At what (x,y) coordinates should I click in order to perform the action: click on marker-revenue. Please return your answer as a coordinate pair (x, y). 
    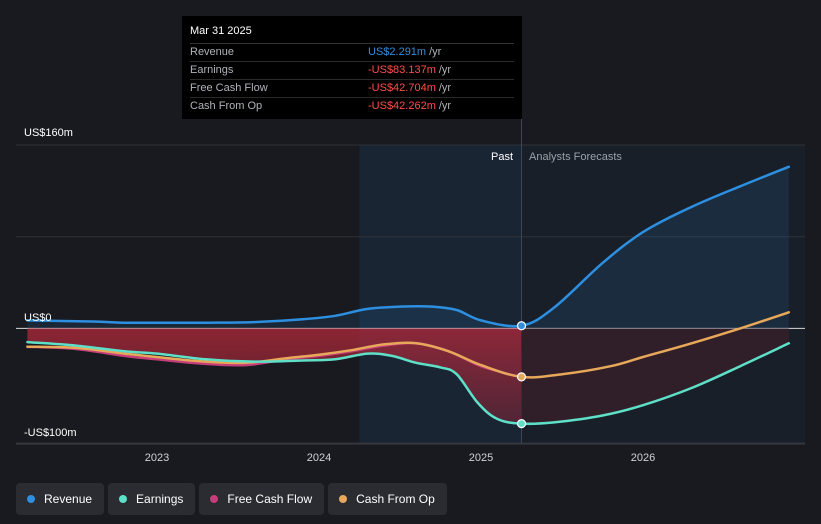
    Looking at the image, I should click on (521, 326).